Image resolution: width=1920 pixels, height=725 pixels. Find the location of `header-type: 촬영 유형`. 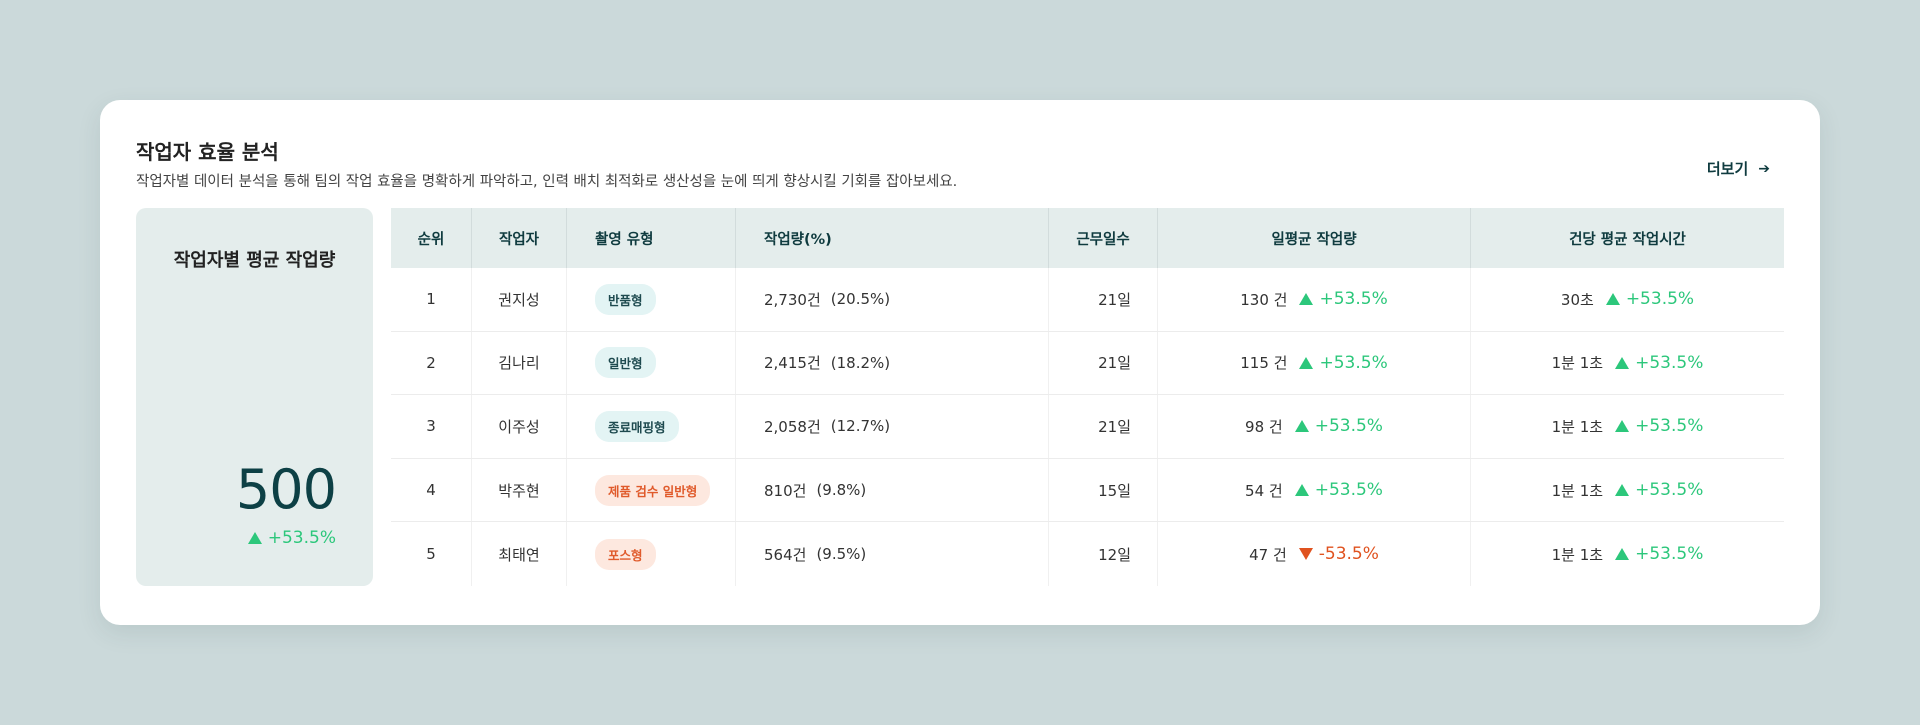

header-type: 촬영 유형 is located at coordinates (651, 238).